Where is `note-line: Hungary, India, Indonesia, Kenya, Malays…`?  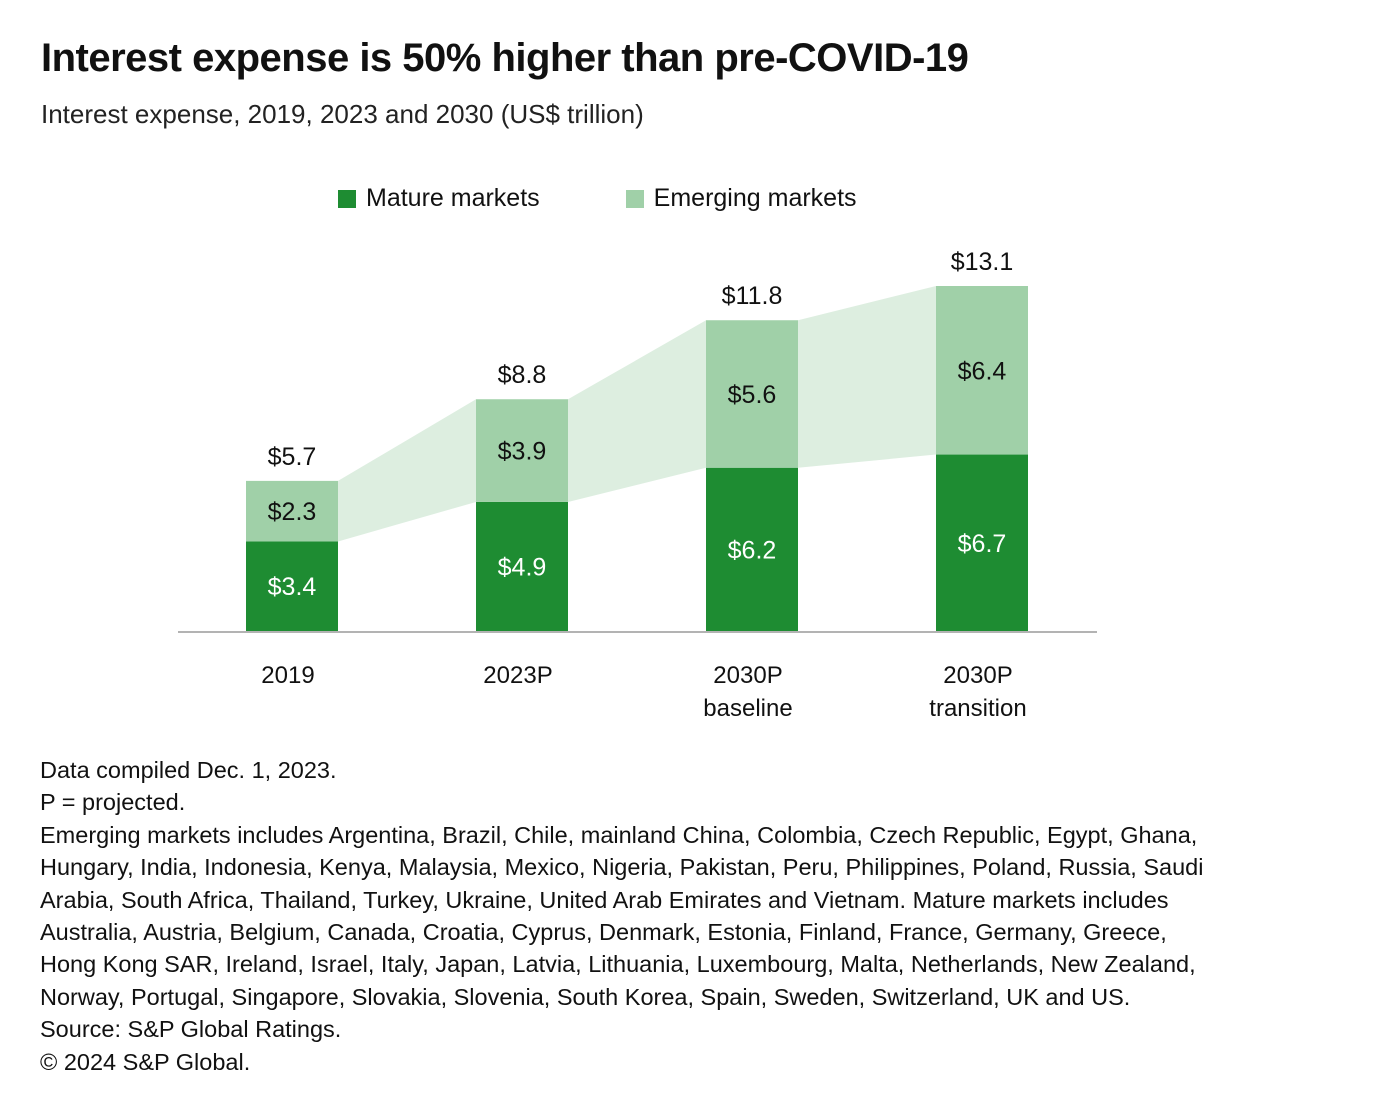
note-line: Hungary, India, Indonesia, Kenya, Malays… is located at coordinates (622, 867).